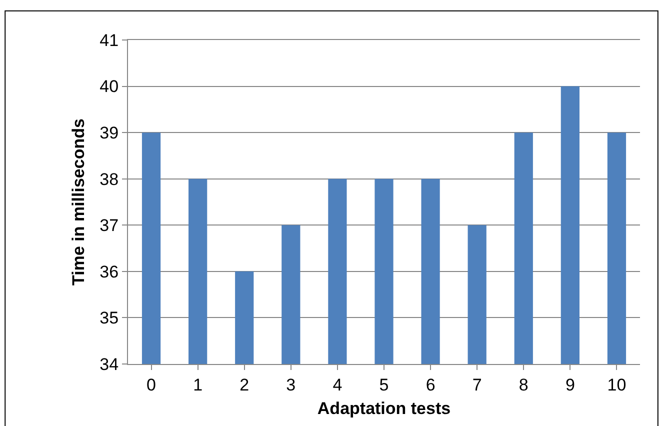  I want to click on x-tick-label: 3, so click(291, 384).